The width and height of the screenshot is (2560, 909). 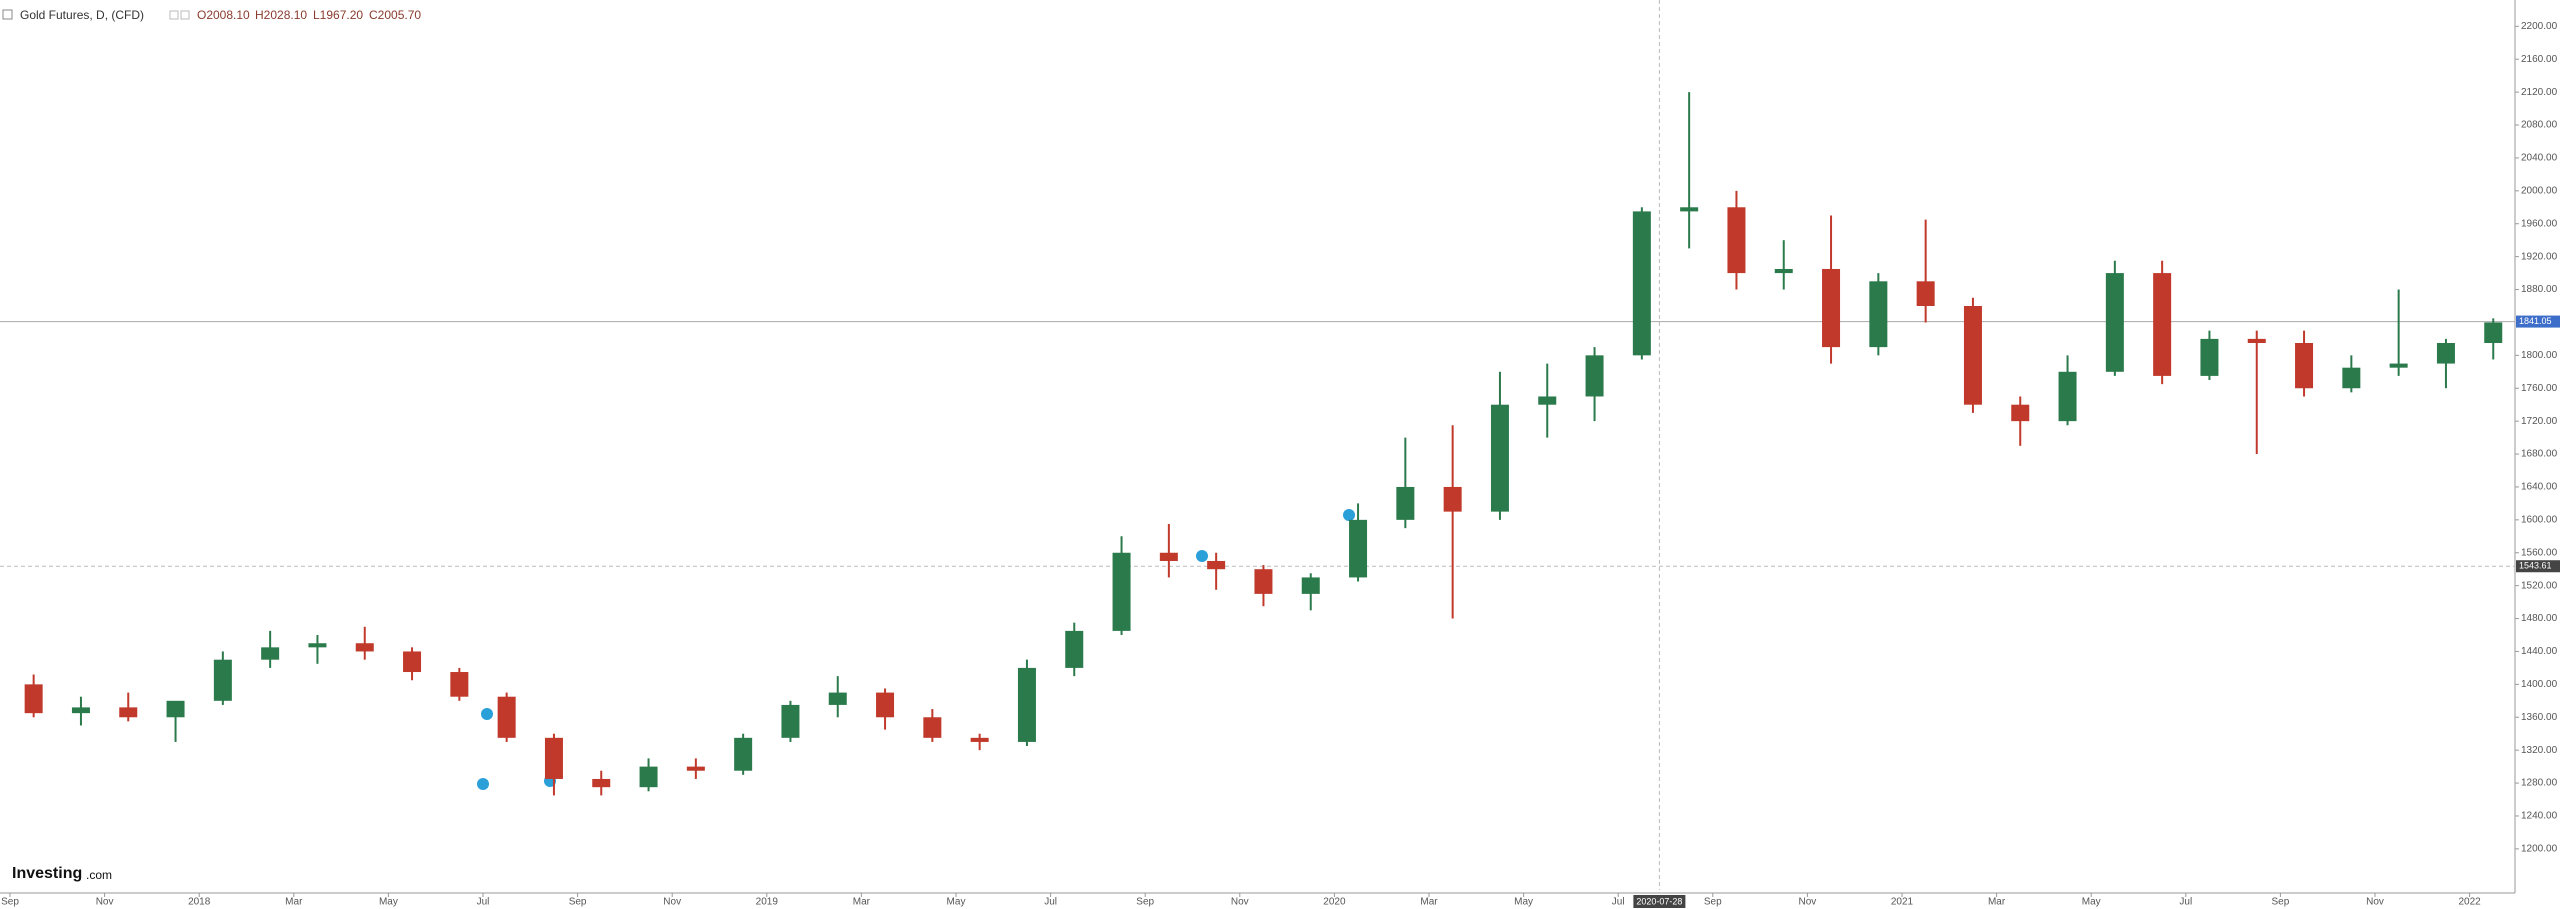 What do you see at coordinates (99, 875) in the screenshot?
I see `watermark-suffix: .com` at bounding box center [99, 875].